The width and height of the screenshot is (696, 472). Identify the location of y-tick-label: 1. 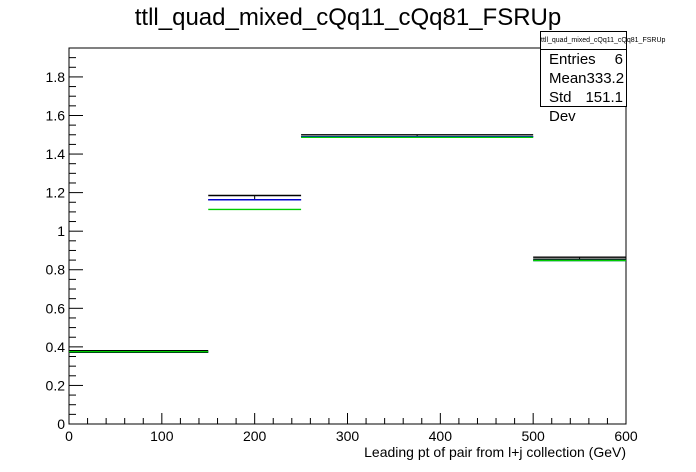
(61, 231).